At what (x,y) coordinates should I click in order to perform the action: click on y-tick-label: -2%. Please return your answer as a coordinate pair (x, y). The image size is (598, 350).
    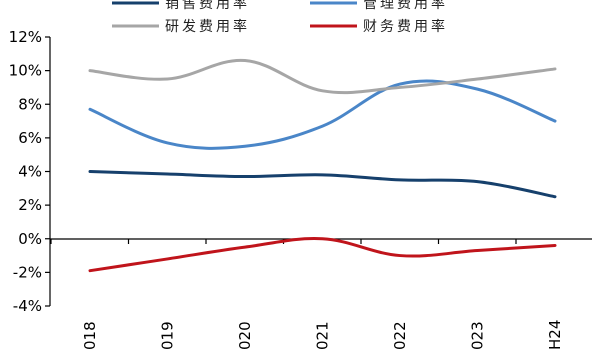
    Looking at the image, I should click on (27, 272).